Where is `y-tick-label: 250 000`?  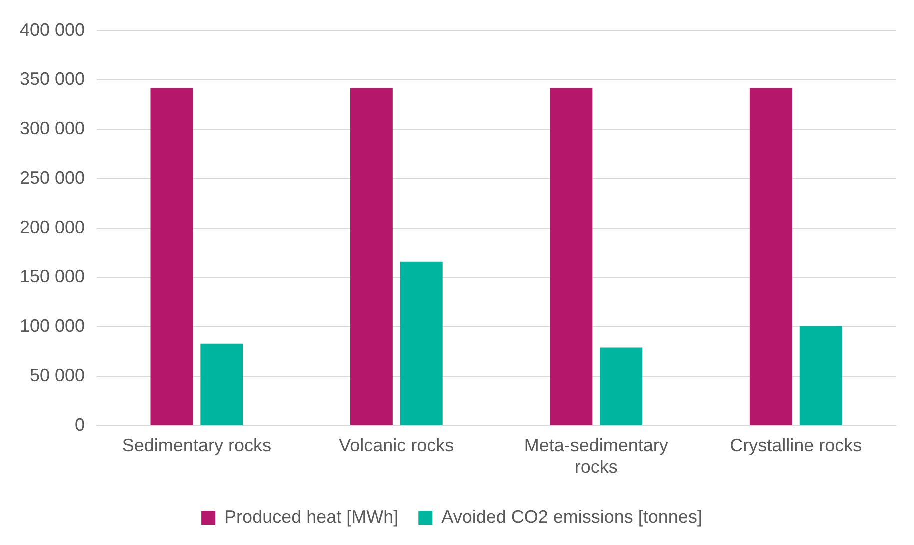
y-tick-label: 250 000 is located at coordinates (53, 178).